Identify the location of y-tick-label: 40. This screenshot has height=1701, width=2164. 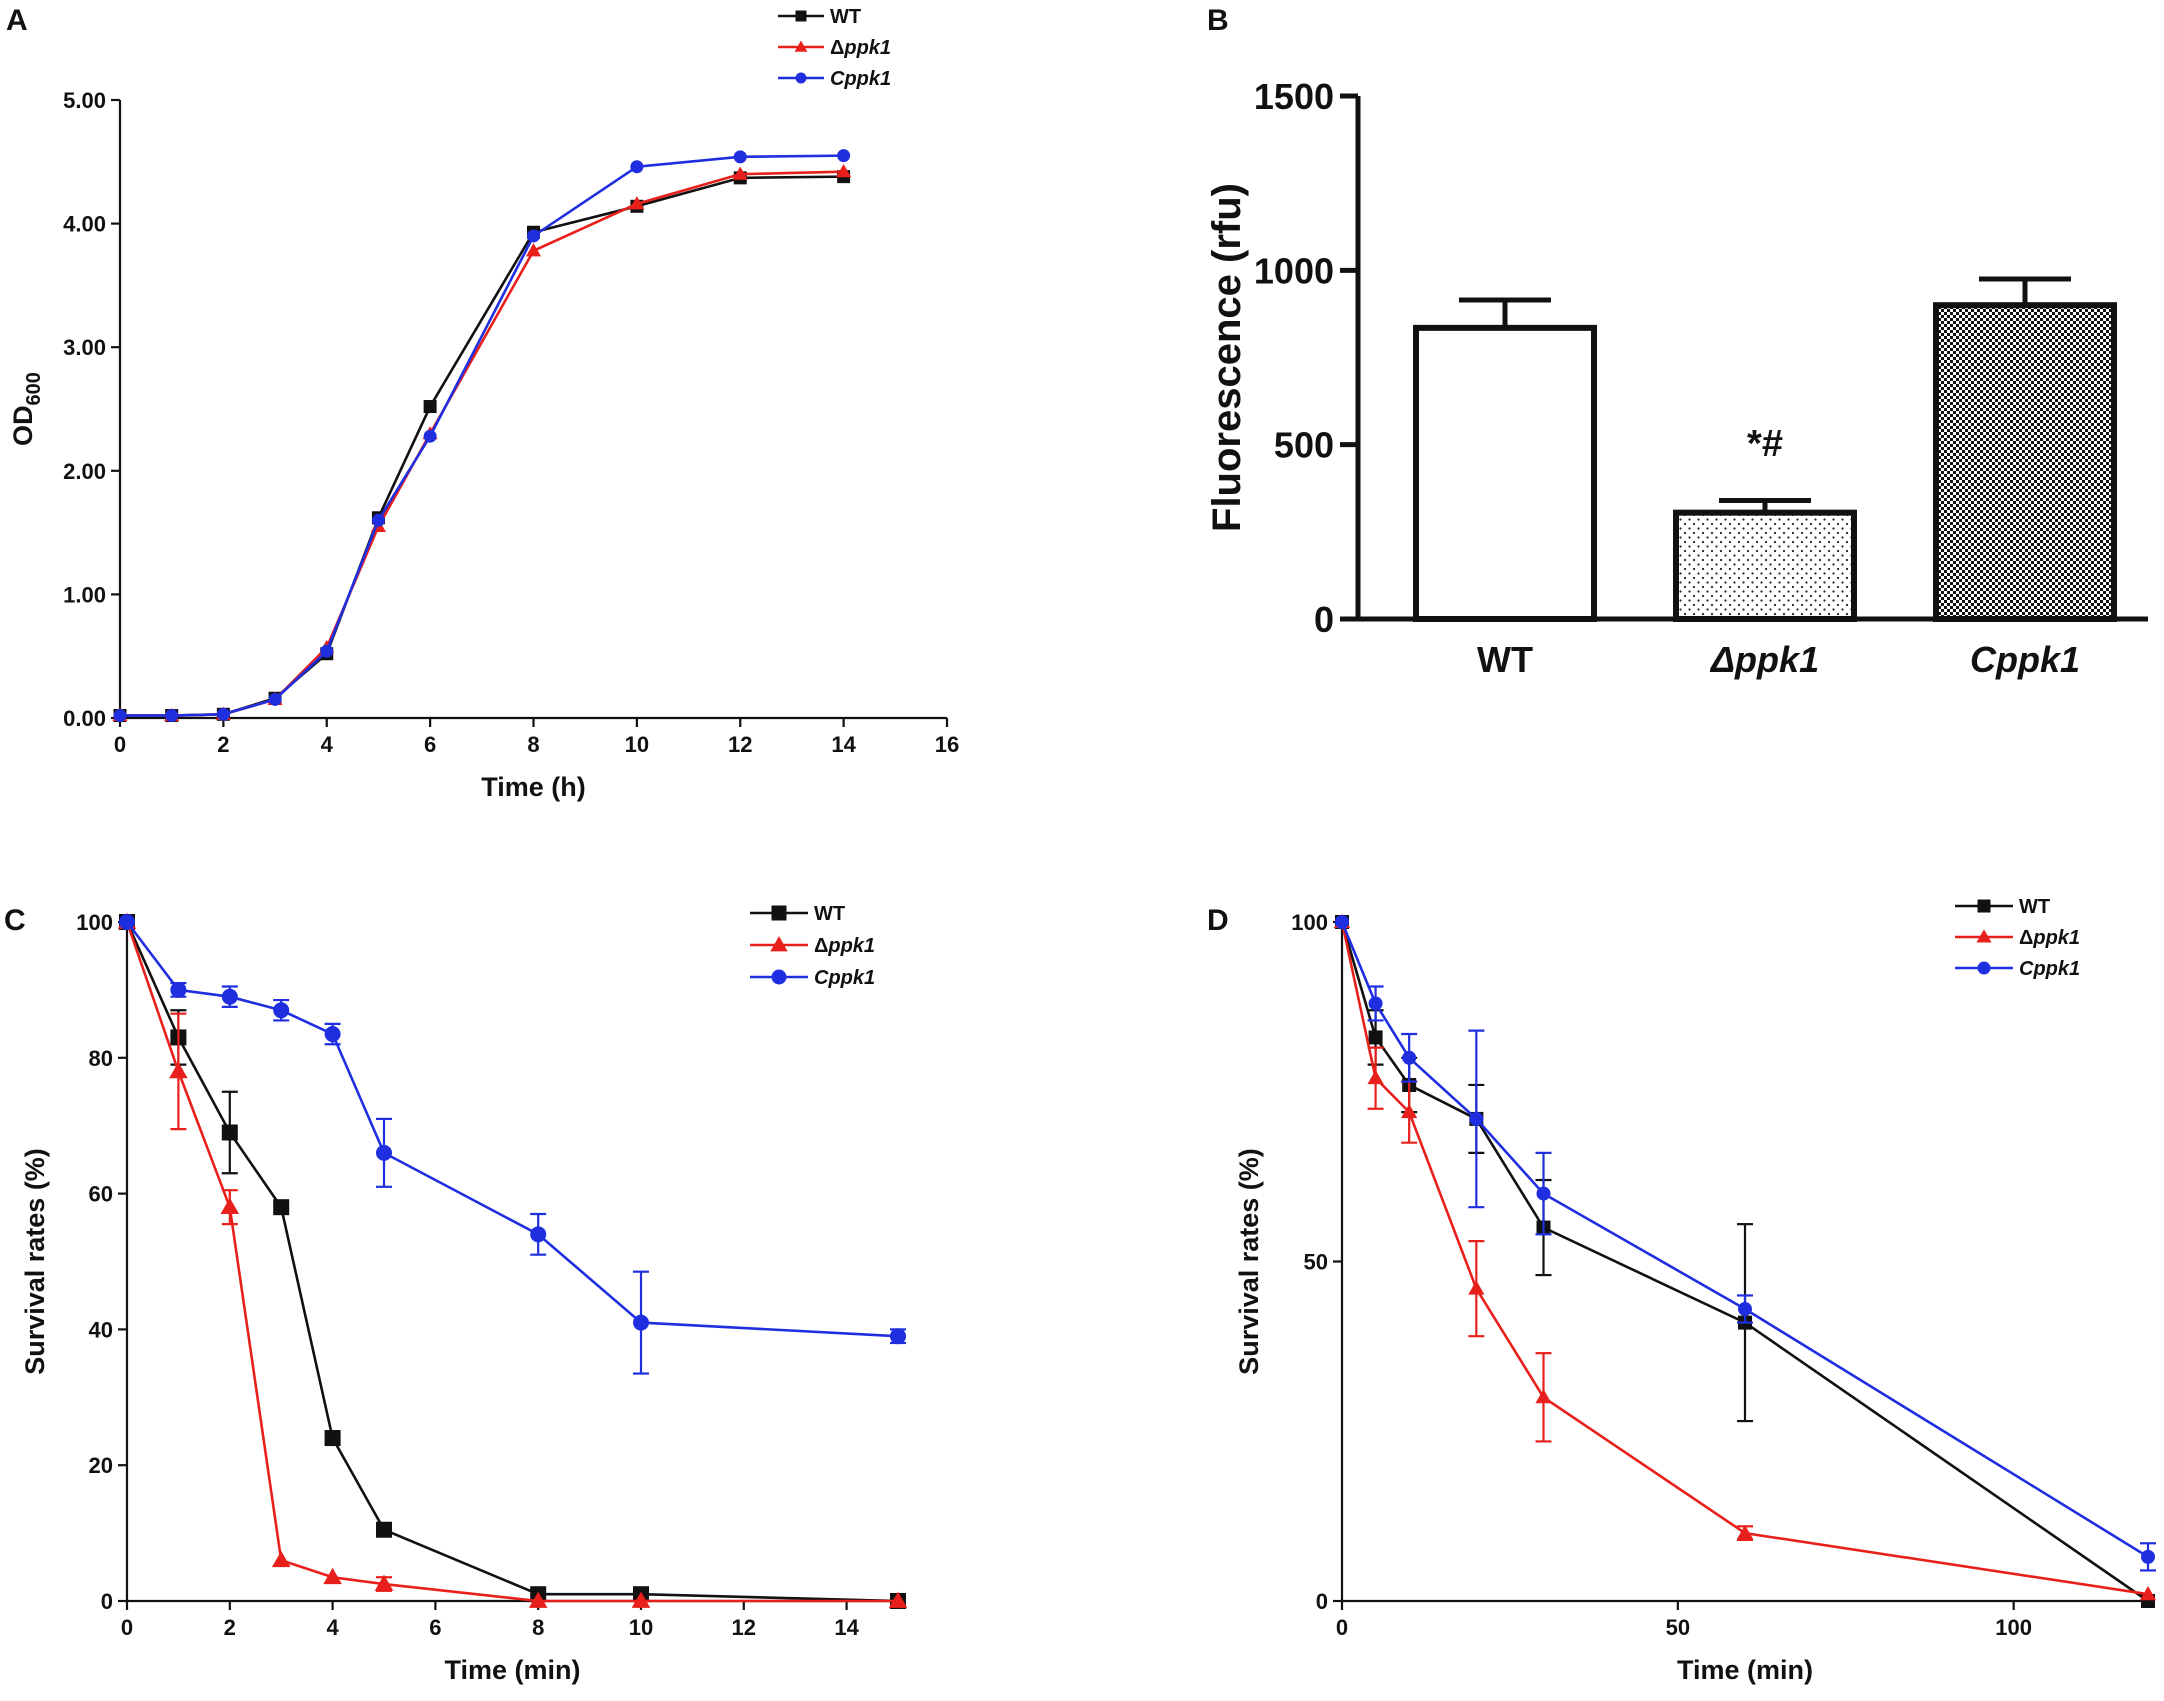
(101, 1329).